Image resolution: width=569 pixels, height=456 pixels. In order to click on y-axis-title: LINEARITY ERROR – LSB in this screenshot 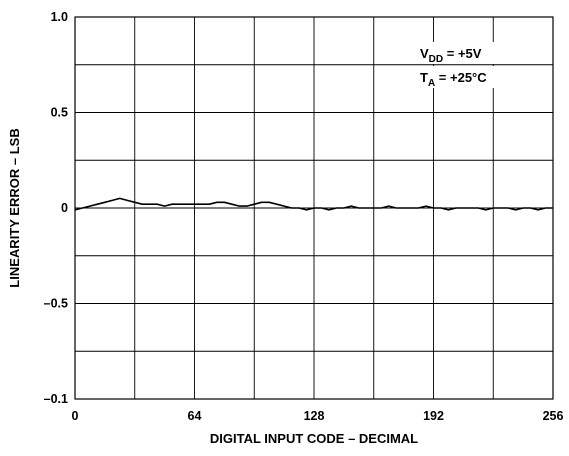, I will do `click(14, 207)`.